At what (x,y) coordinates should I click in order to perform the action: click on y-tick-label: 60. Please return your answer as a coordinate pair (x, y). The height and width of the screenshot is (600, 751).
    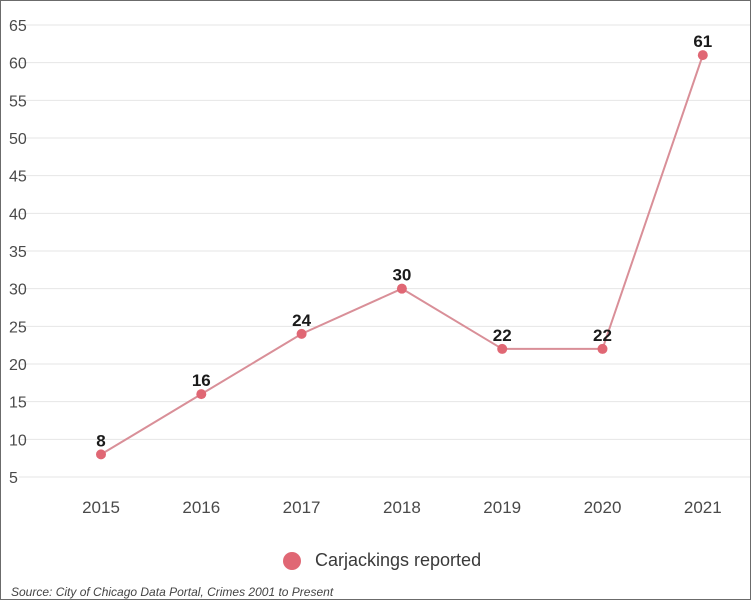
    Looking at the image, I should click on (18, 64).